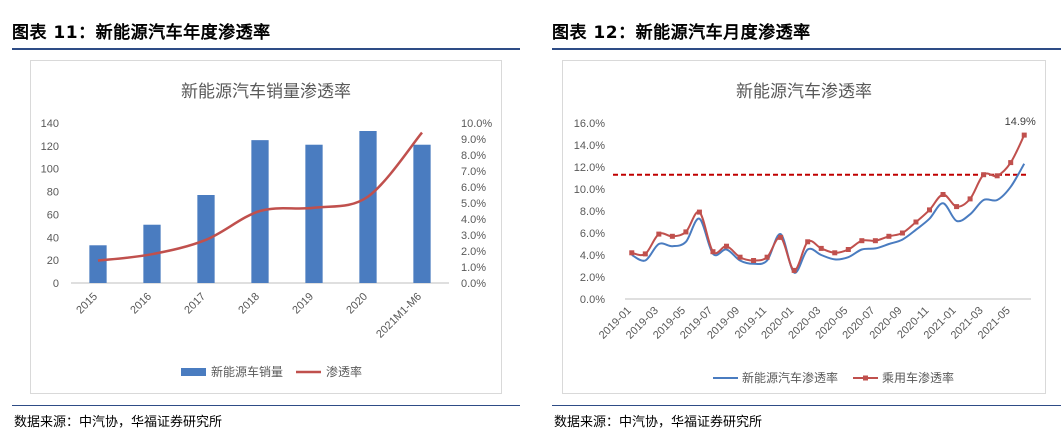 The image size is (1061, 437). What do you see at coordinates (53, 193) in the screenshot?
I see `left-axis-tick-label: 80` at bounding box center [53, 193].